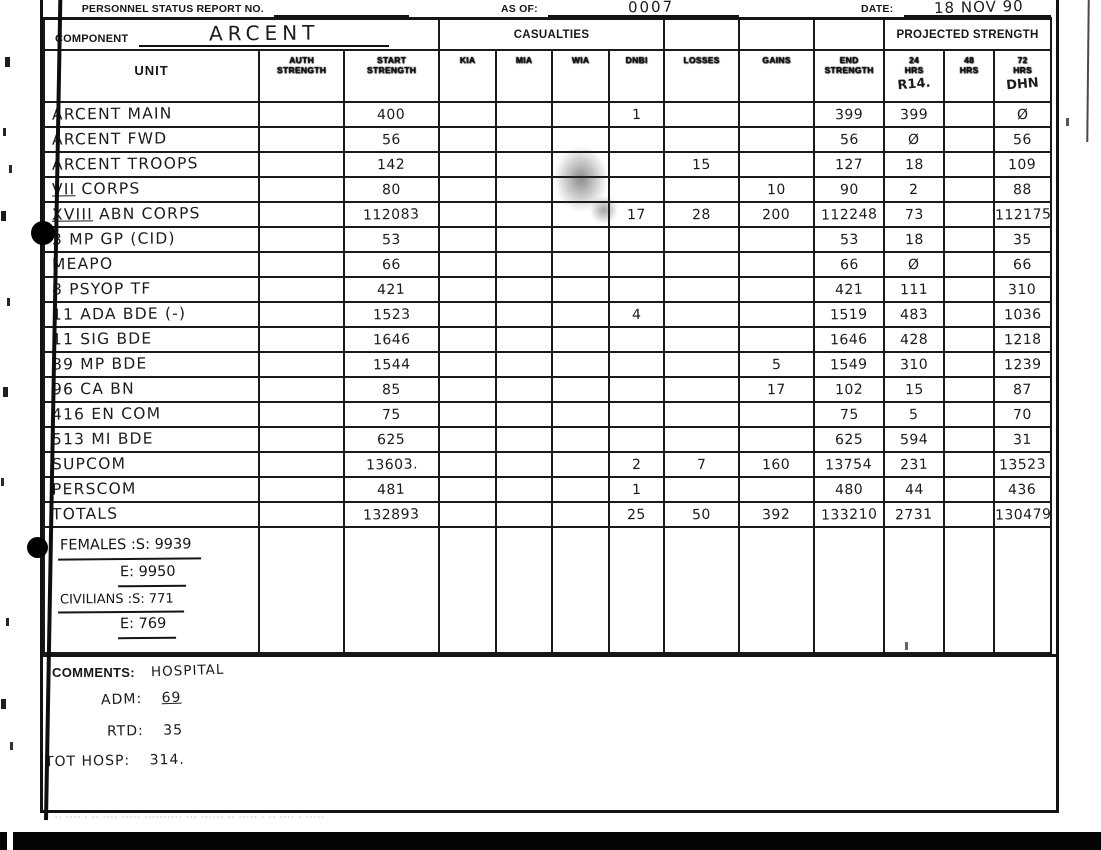  What do you see at coordinates (1023, 514) in the screenshot?
I see `cell-h72: 130479` at bounding box center [1023, 514].